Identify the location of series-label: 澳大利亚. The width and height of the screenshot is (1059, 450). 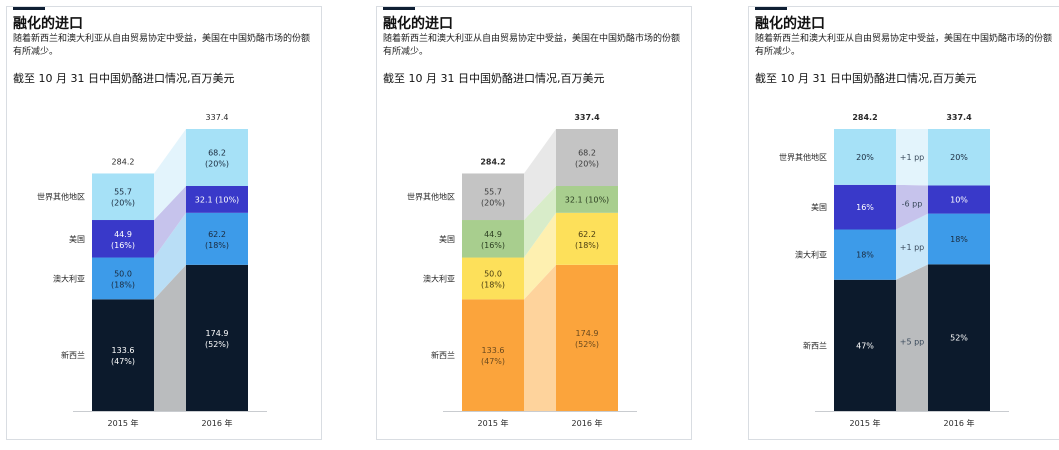
(69, 278).